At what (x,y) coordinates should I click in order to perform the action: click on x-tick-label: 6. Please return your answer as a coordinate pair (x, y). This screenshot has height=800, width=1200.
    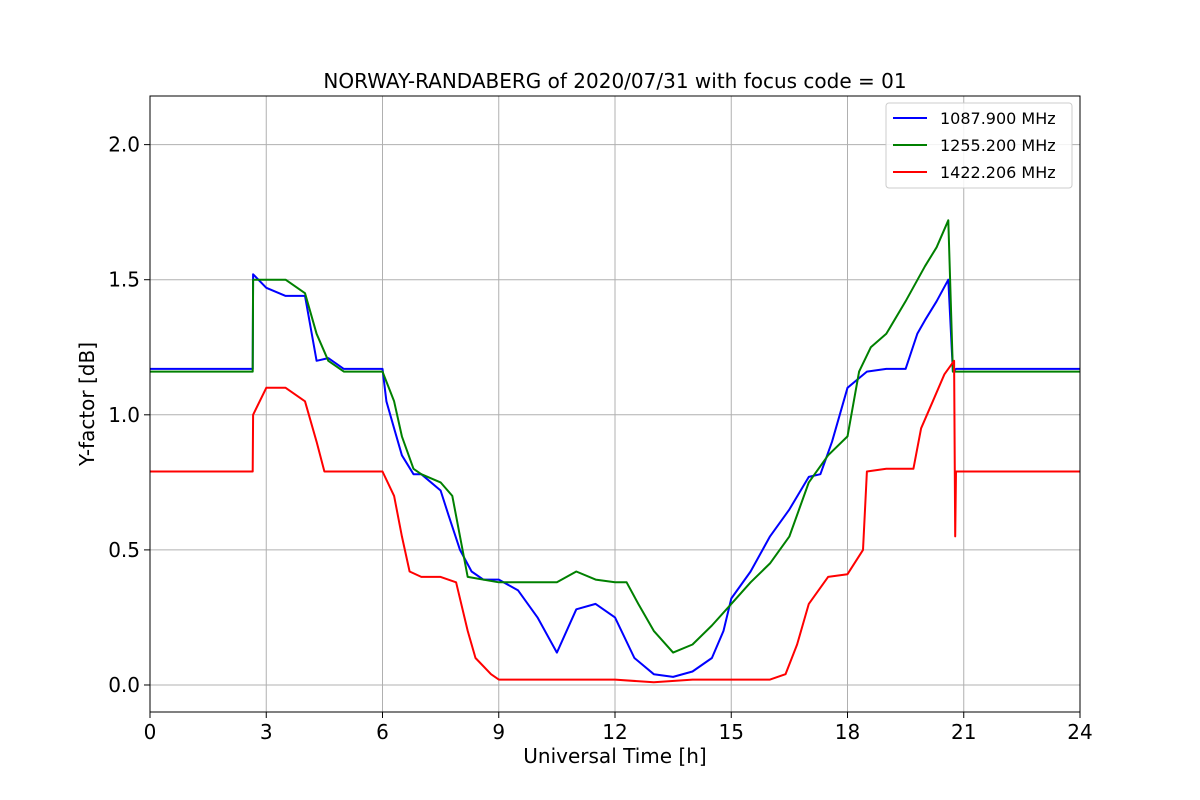
    Looking at the image, I should click on (382, 732).